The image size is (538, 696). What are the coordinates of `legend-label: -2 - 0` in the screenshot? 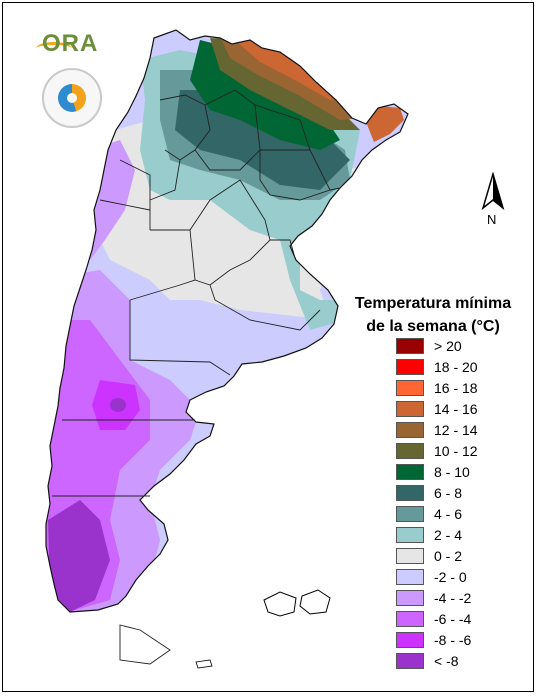 It's located at (450, 577).